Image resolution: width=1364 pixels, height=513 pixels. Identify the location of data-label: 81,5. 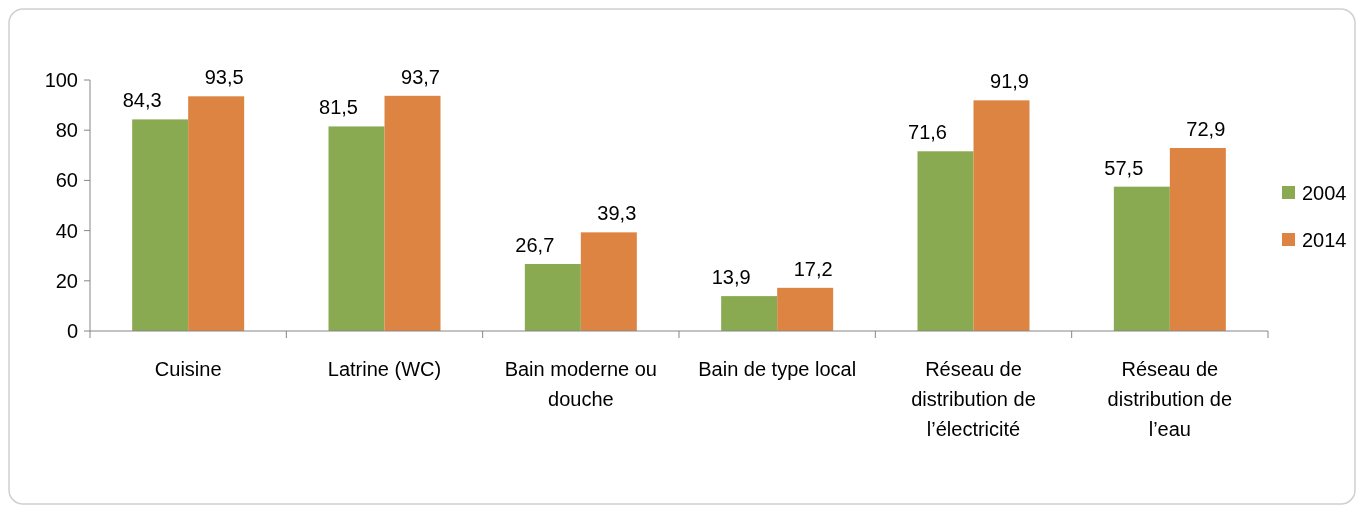
(338, 107).